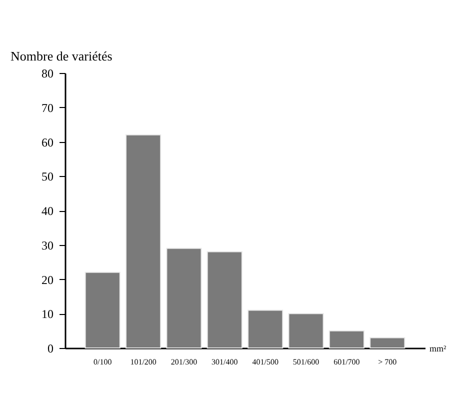  Describe the element at coordinates (103, 362) in the screenshot. I see `x-tick-label: 0/100` at that location.